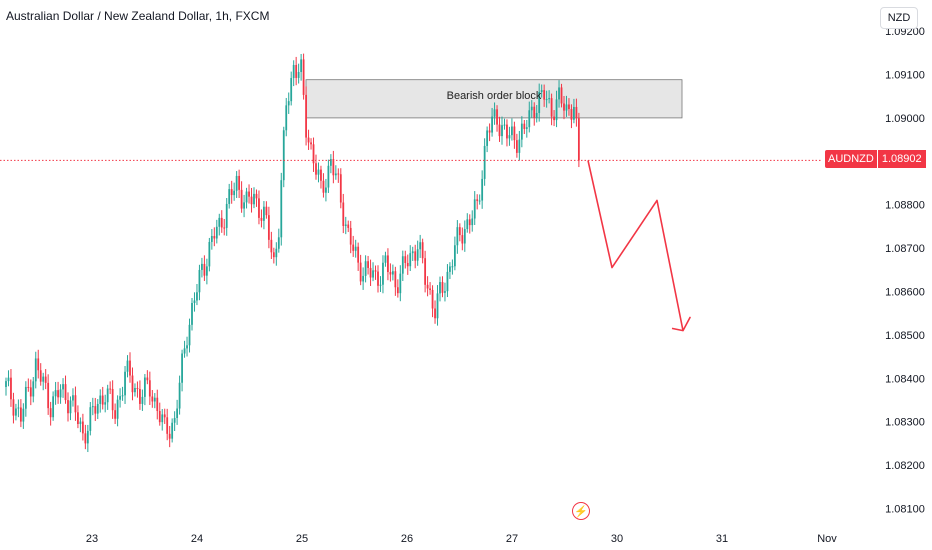 This screenshot has height=550, width=932. I want to click on currency-button: NZD, so click(899, 18).